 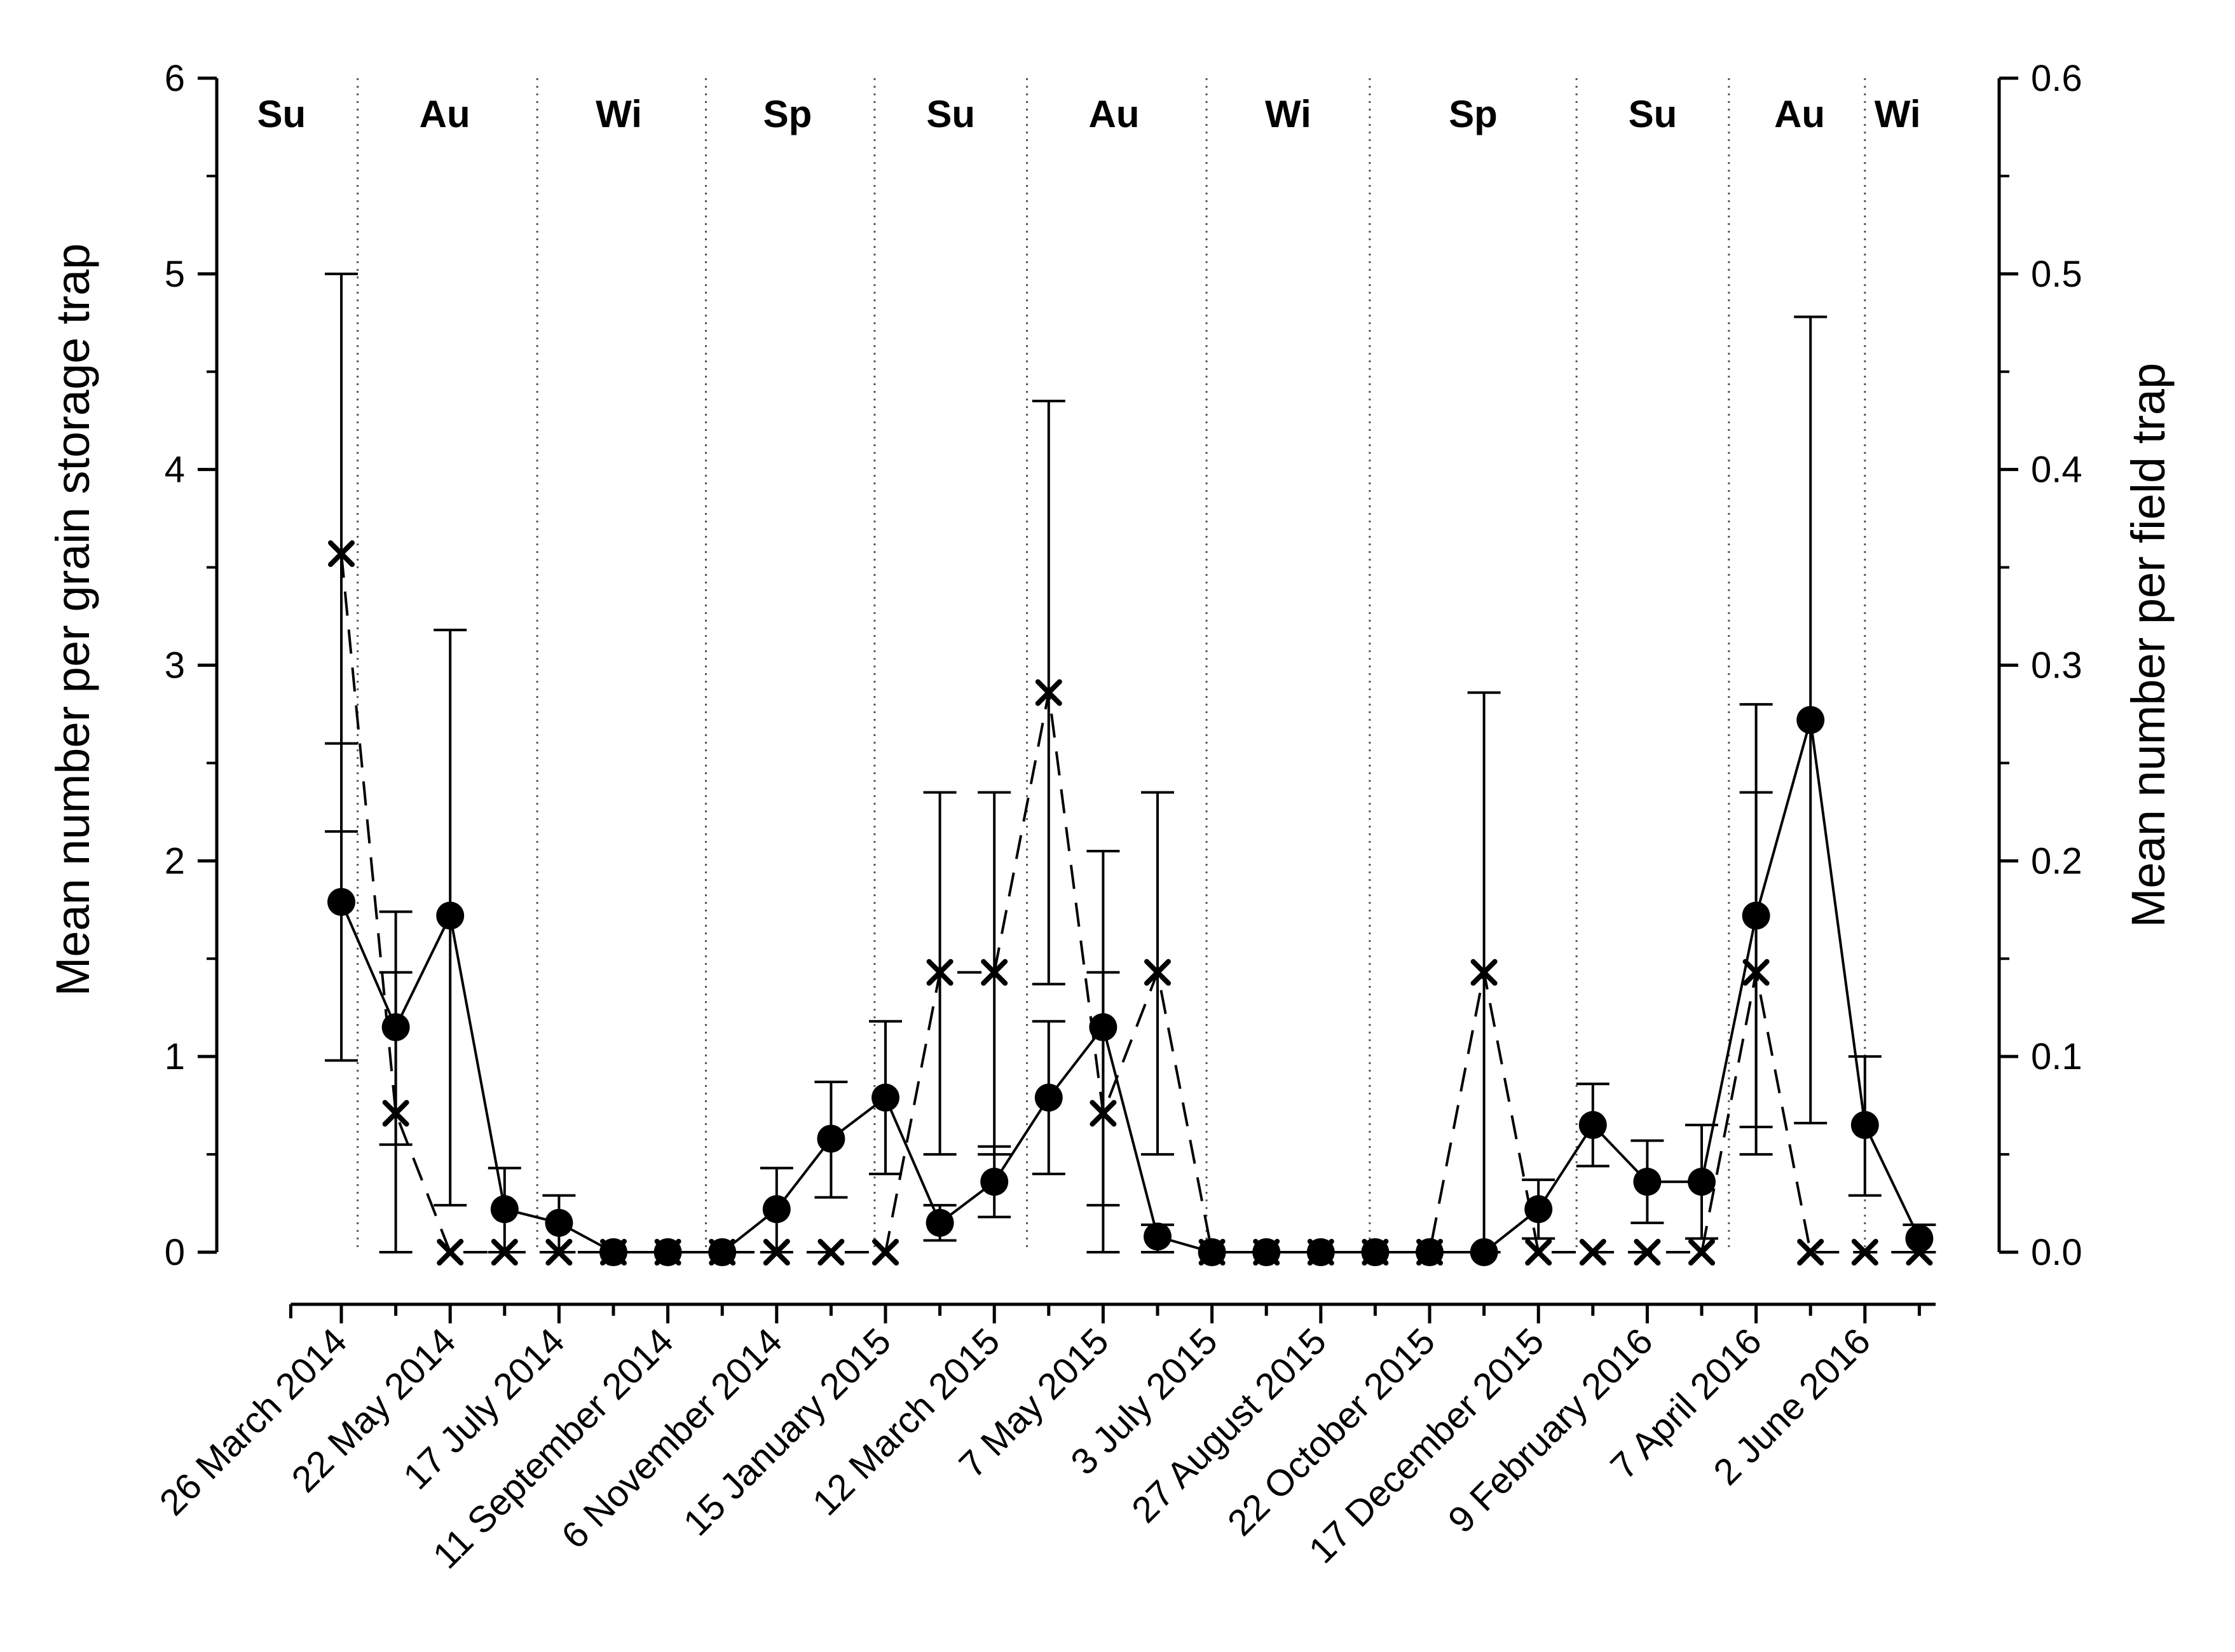 I want to click on y-tick-label-right: 0.3, so click(x=2056, y=665).